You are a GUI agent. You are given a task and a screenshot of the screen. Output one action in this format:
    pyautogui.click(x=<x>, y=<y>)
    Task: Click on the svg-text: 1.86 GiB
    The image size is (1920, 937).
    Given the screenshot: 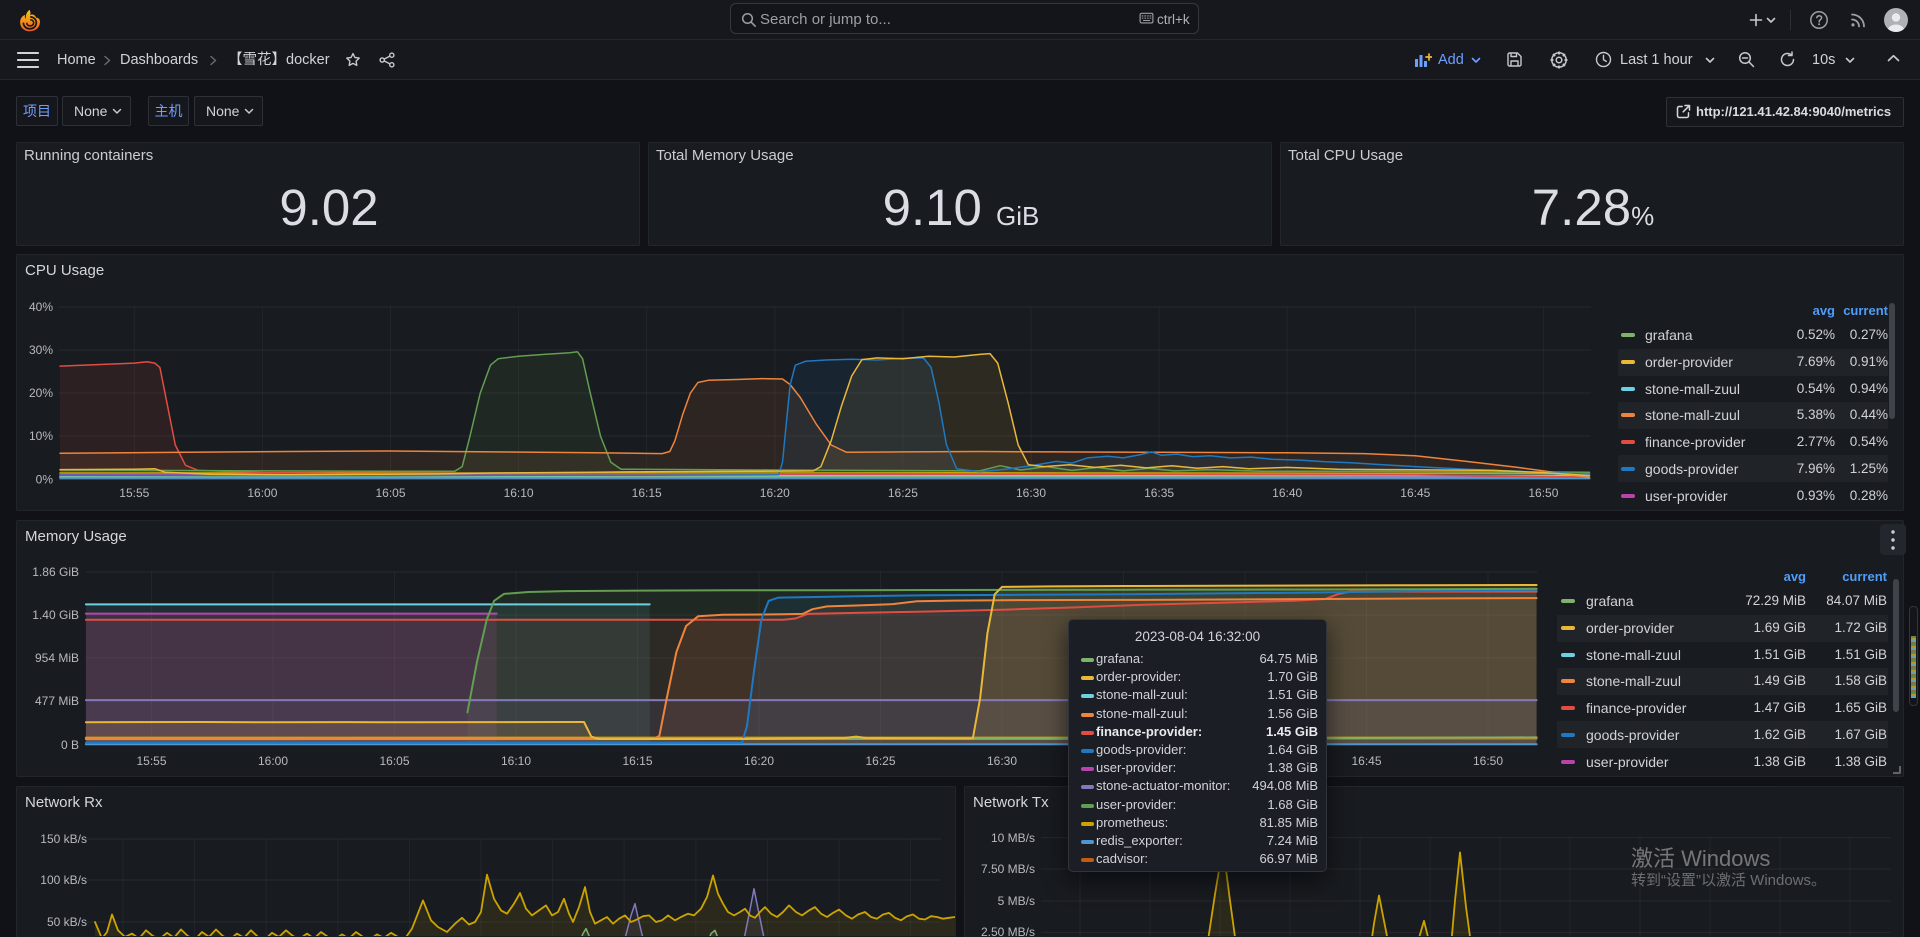 What is the action you would take?
    pyautogui.click(x=55, y=572)
    